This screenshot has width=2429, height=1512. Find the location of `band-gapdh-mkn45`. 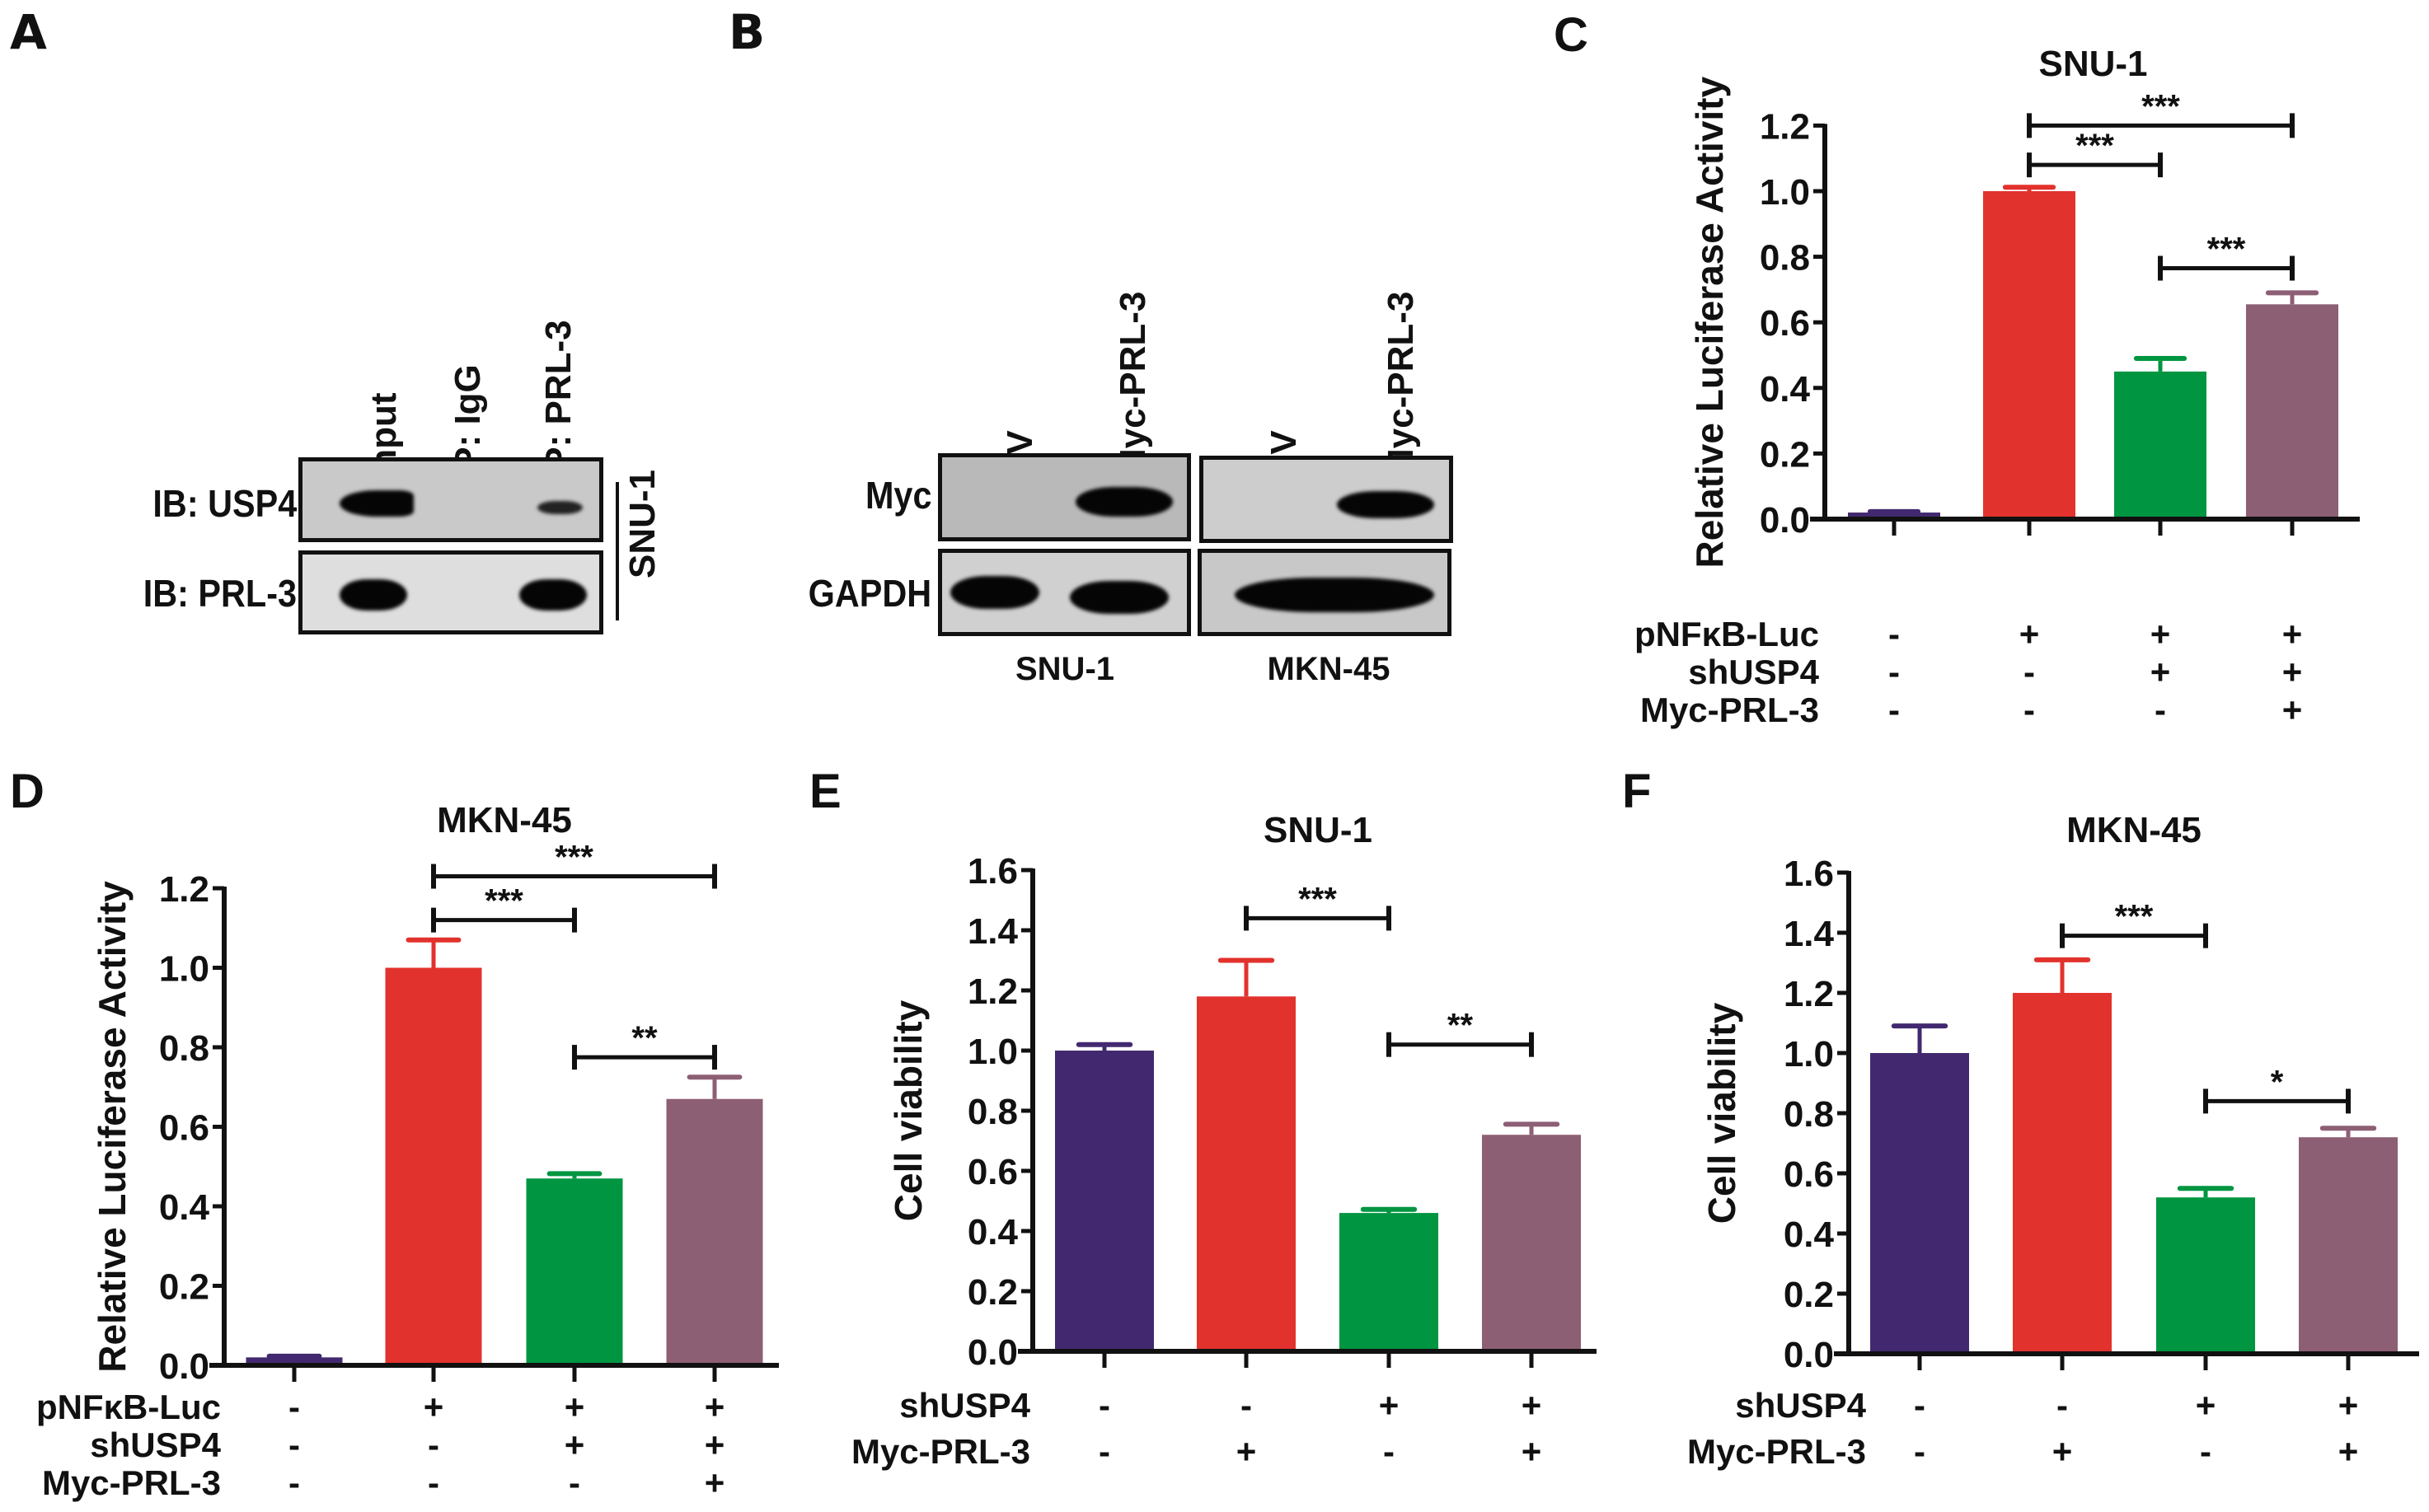

band-gapdh-mkn45 is located at coordinates (1334, 595).